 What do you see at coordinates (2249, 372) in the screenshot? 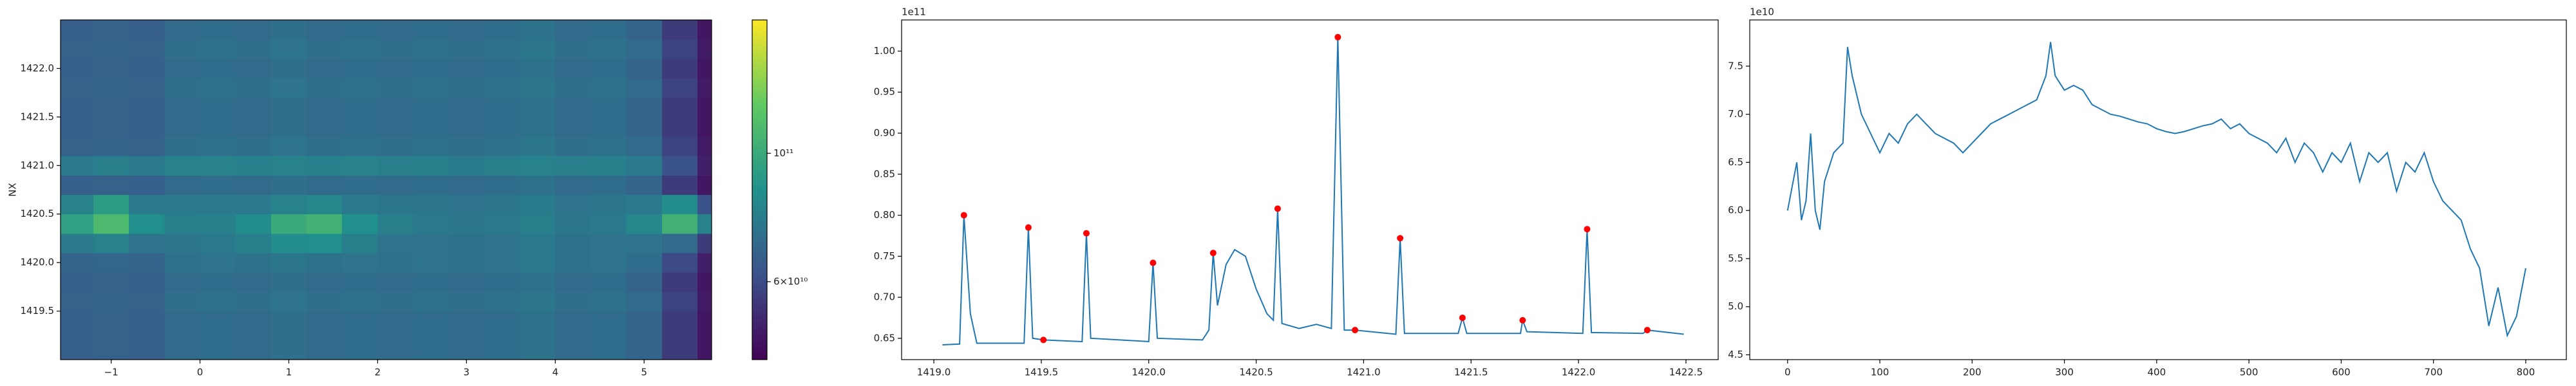
I see `x-tick-label: 500` at bounding box center [2249, 372].